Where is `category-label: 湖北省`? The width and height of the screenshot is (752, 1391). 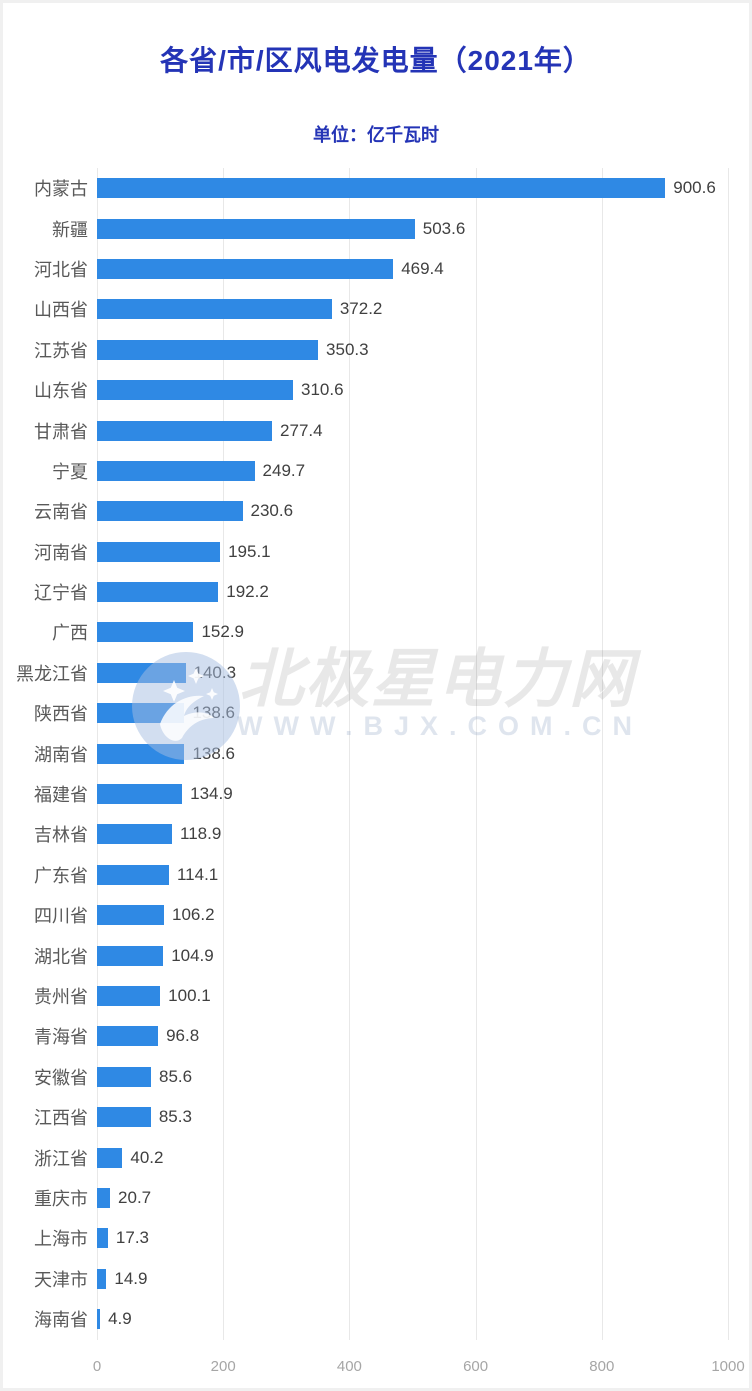 category-label: 湖北省 is located at coordinates (61, 956).